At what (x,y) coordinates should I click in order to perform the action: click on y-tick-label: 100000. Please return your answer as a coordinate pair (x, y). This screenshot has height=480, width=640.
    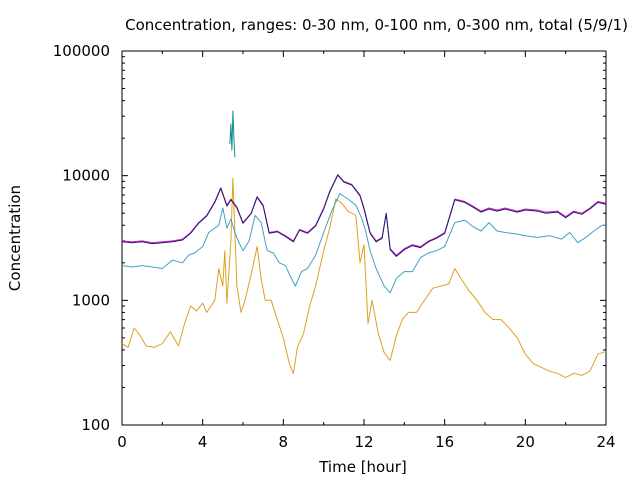
    Looking at the image, I should click on (81, 51).